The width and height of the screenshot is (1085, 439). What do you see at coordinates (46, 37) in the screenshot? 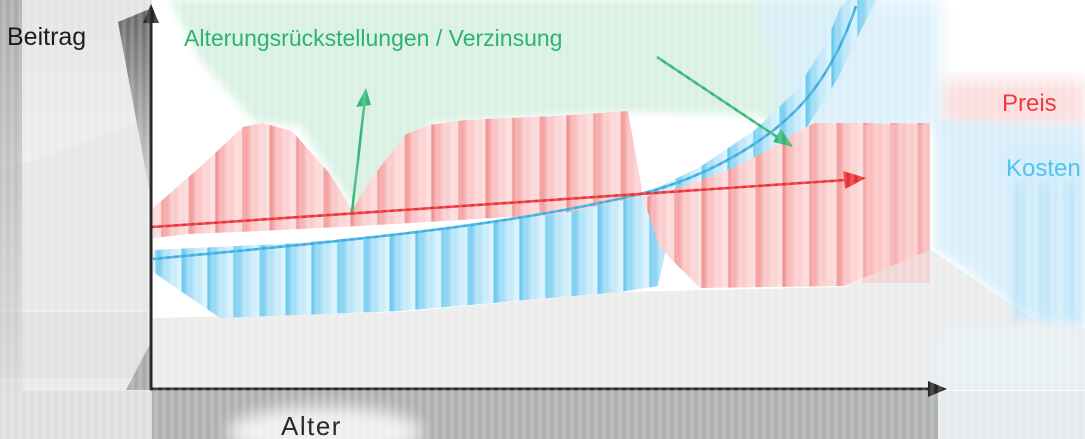
I see `y-axis-label: Beitrag` at bounding box center [46, 37].